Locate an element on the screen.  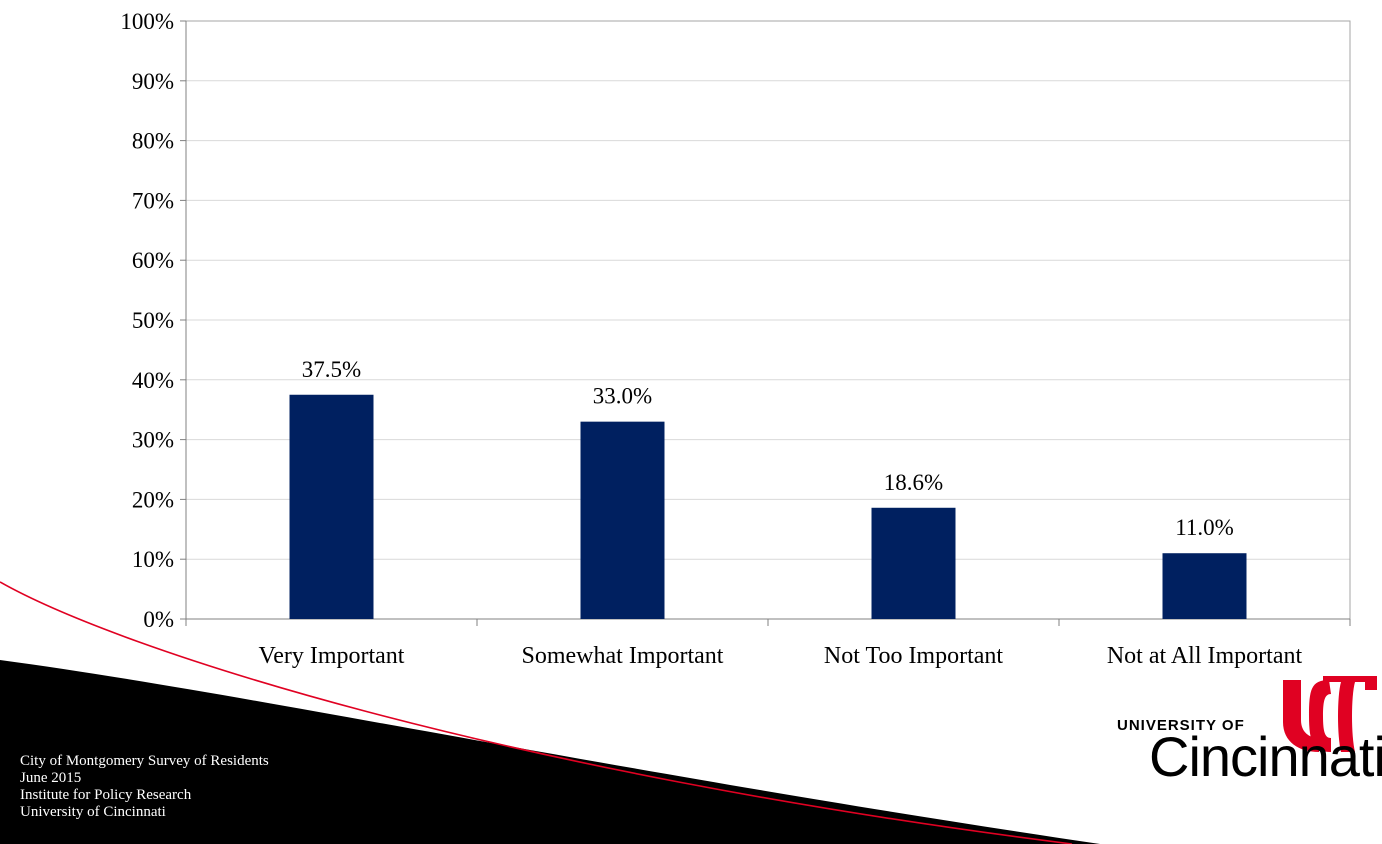
y-tick-label: 20% is located at coordinates (153, 499).